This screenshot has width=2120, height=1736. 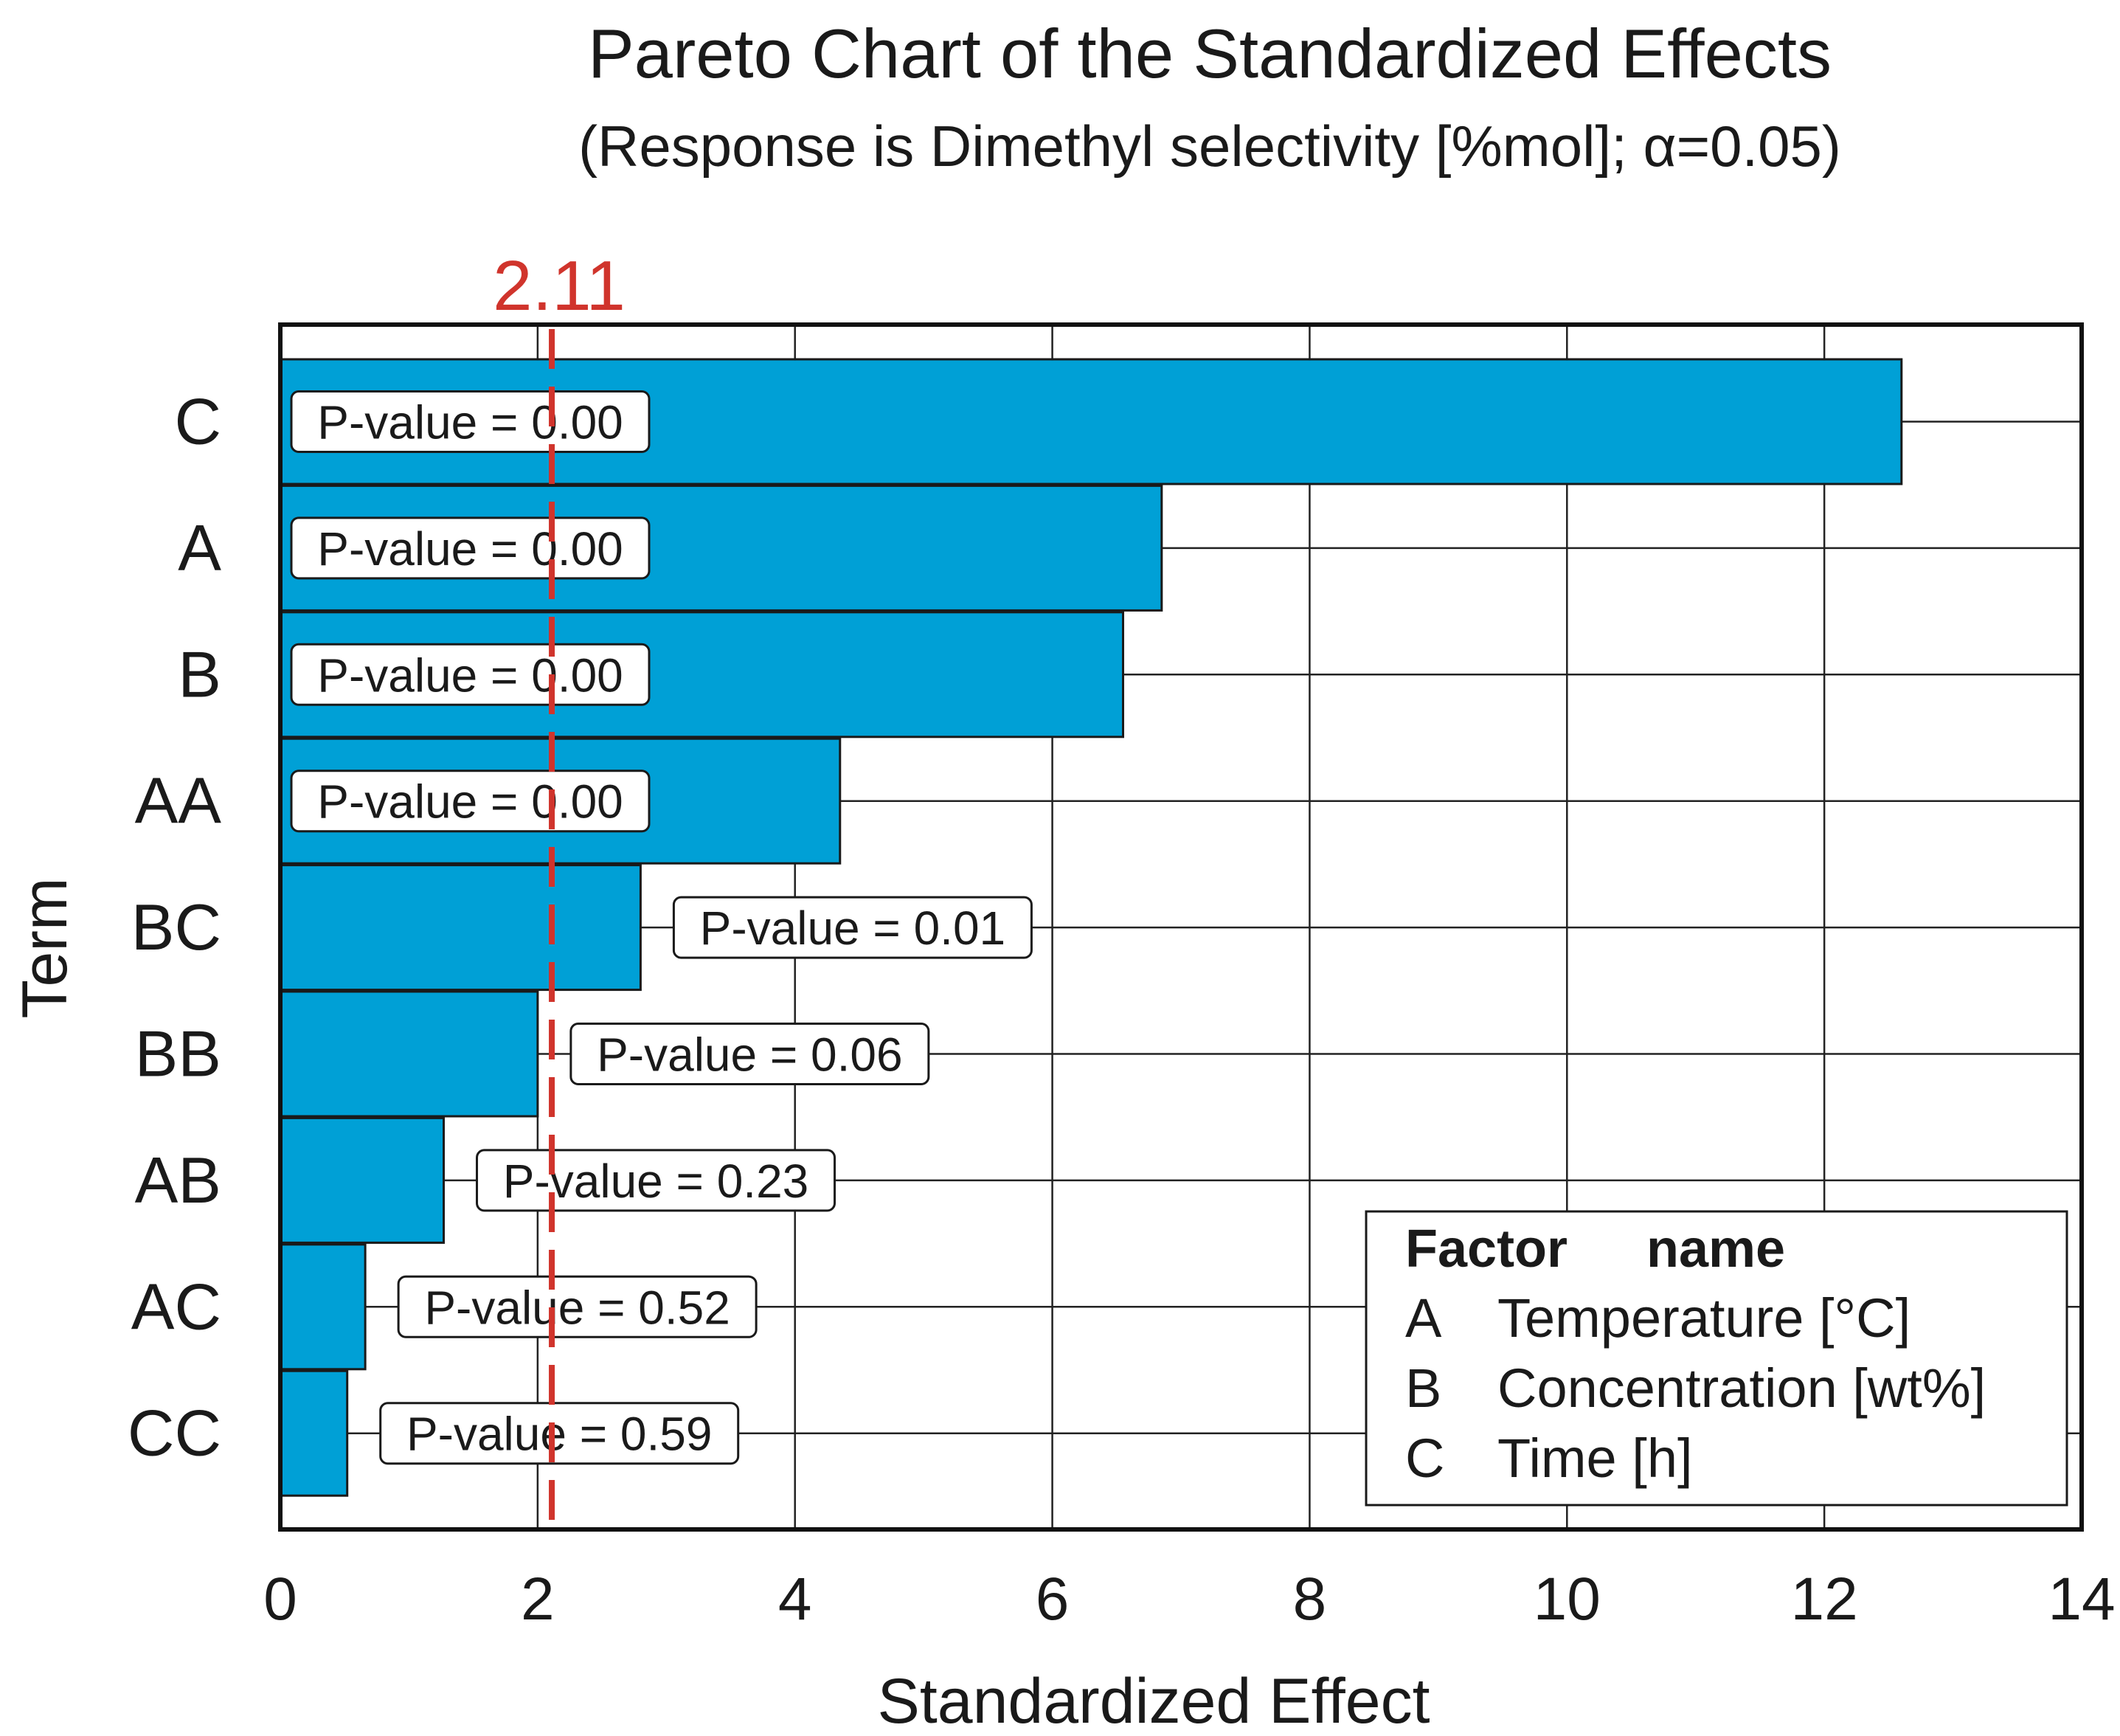 I want to click on p-value-label: P-value = 0.01, so click(x=853, y=928).